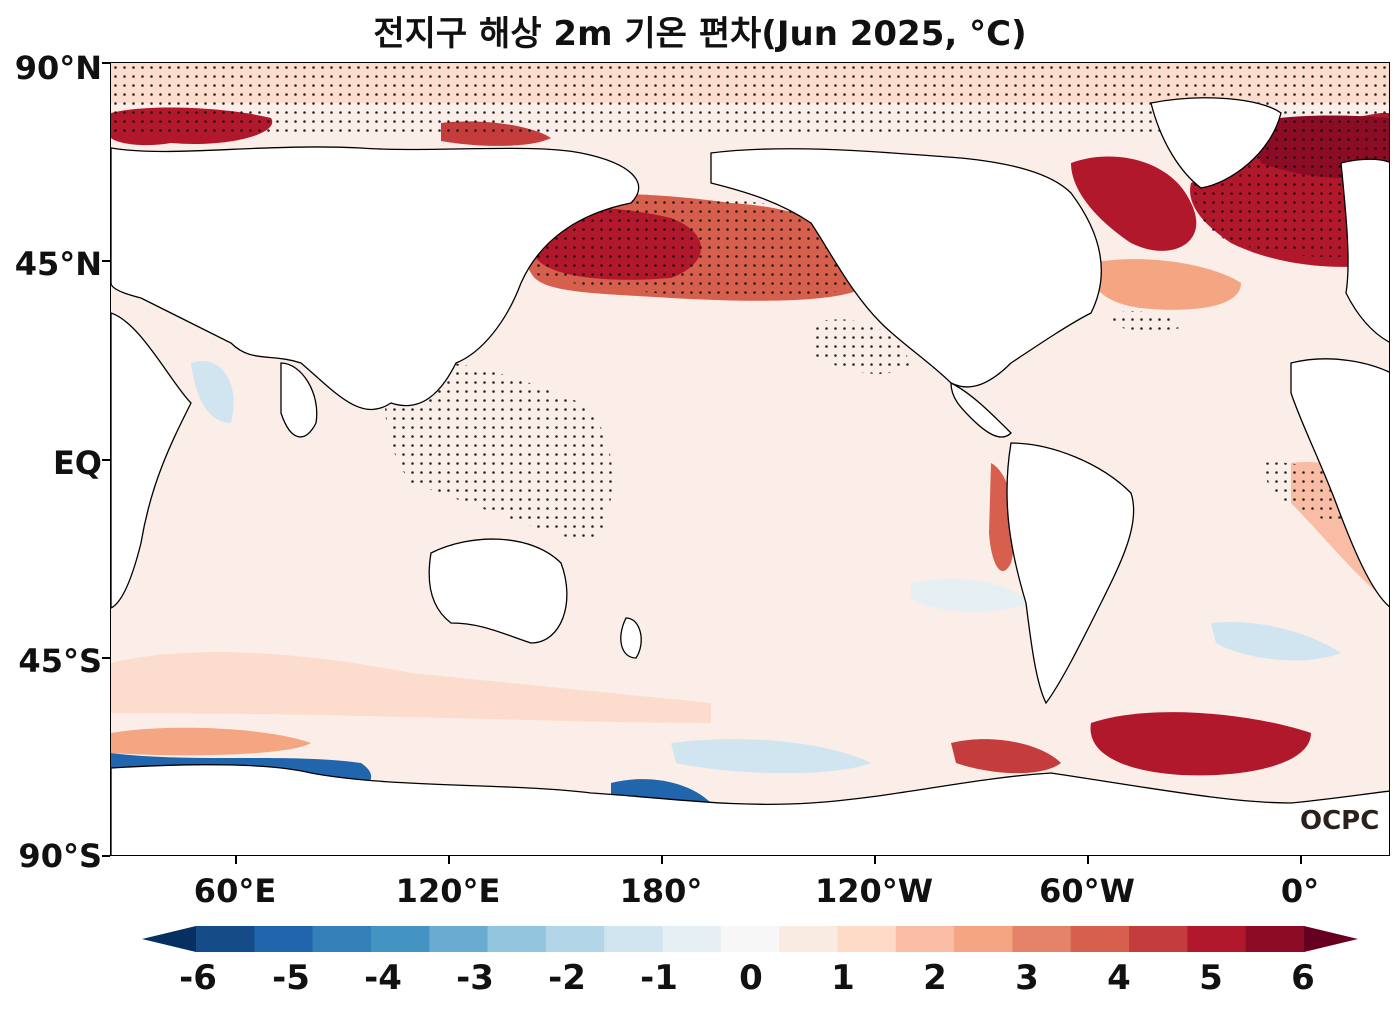  What do you see at coordinates (1340, 821) in the screenshot?
I see `credit-logo: OCPC` at bounding box center [1340, 821].